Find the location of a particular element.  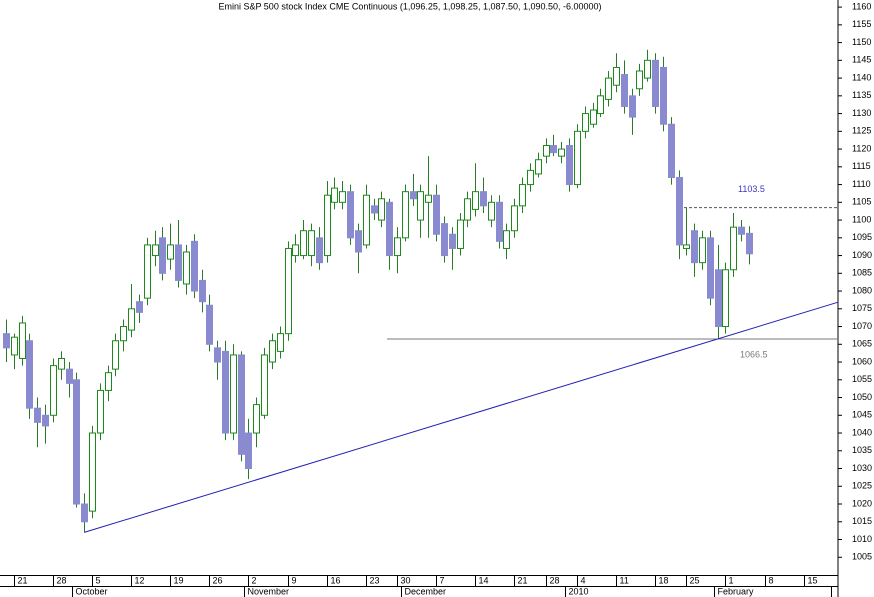

x-tick-label: 15 is located at coordinates (813, 580).